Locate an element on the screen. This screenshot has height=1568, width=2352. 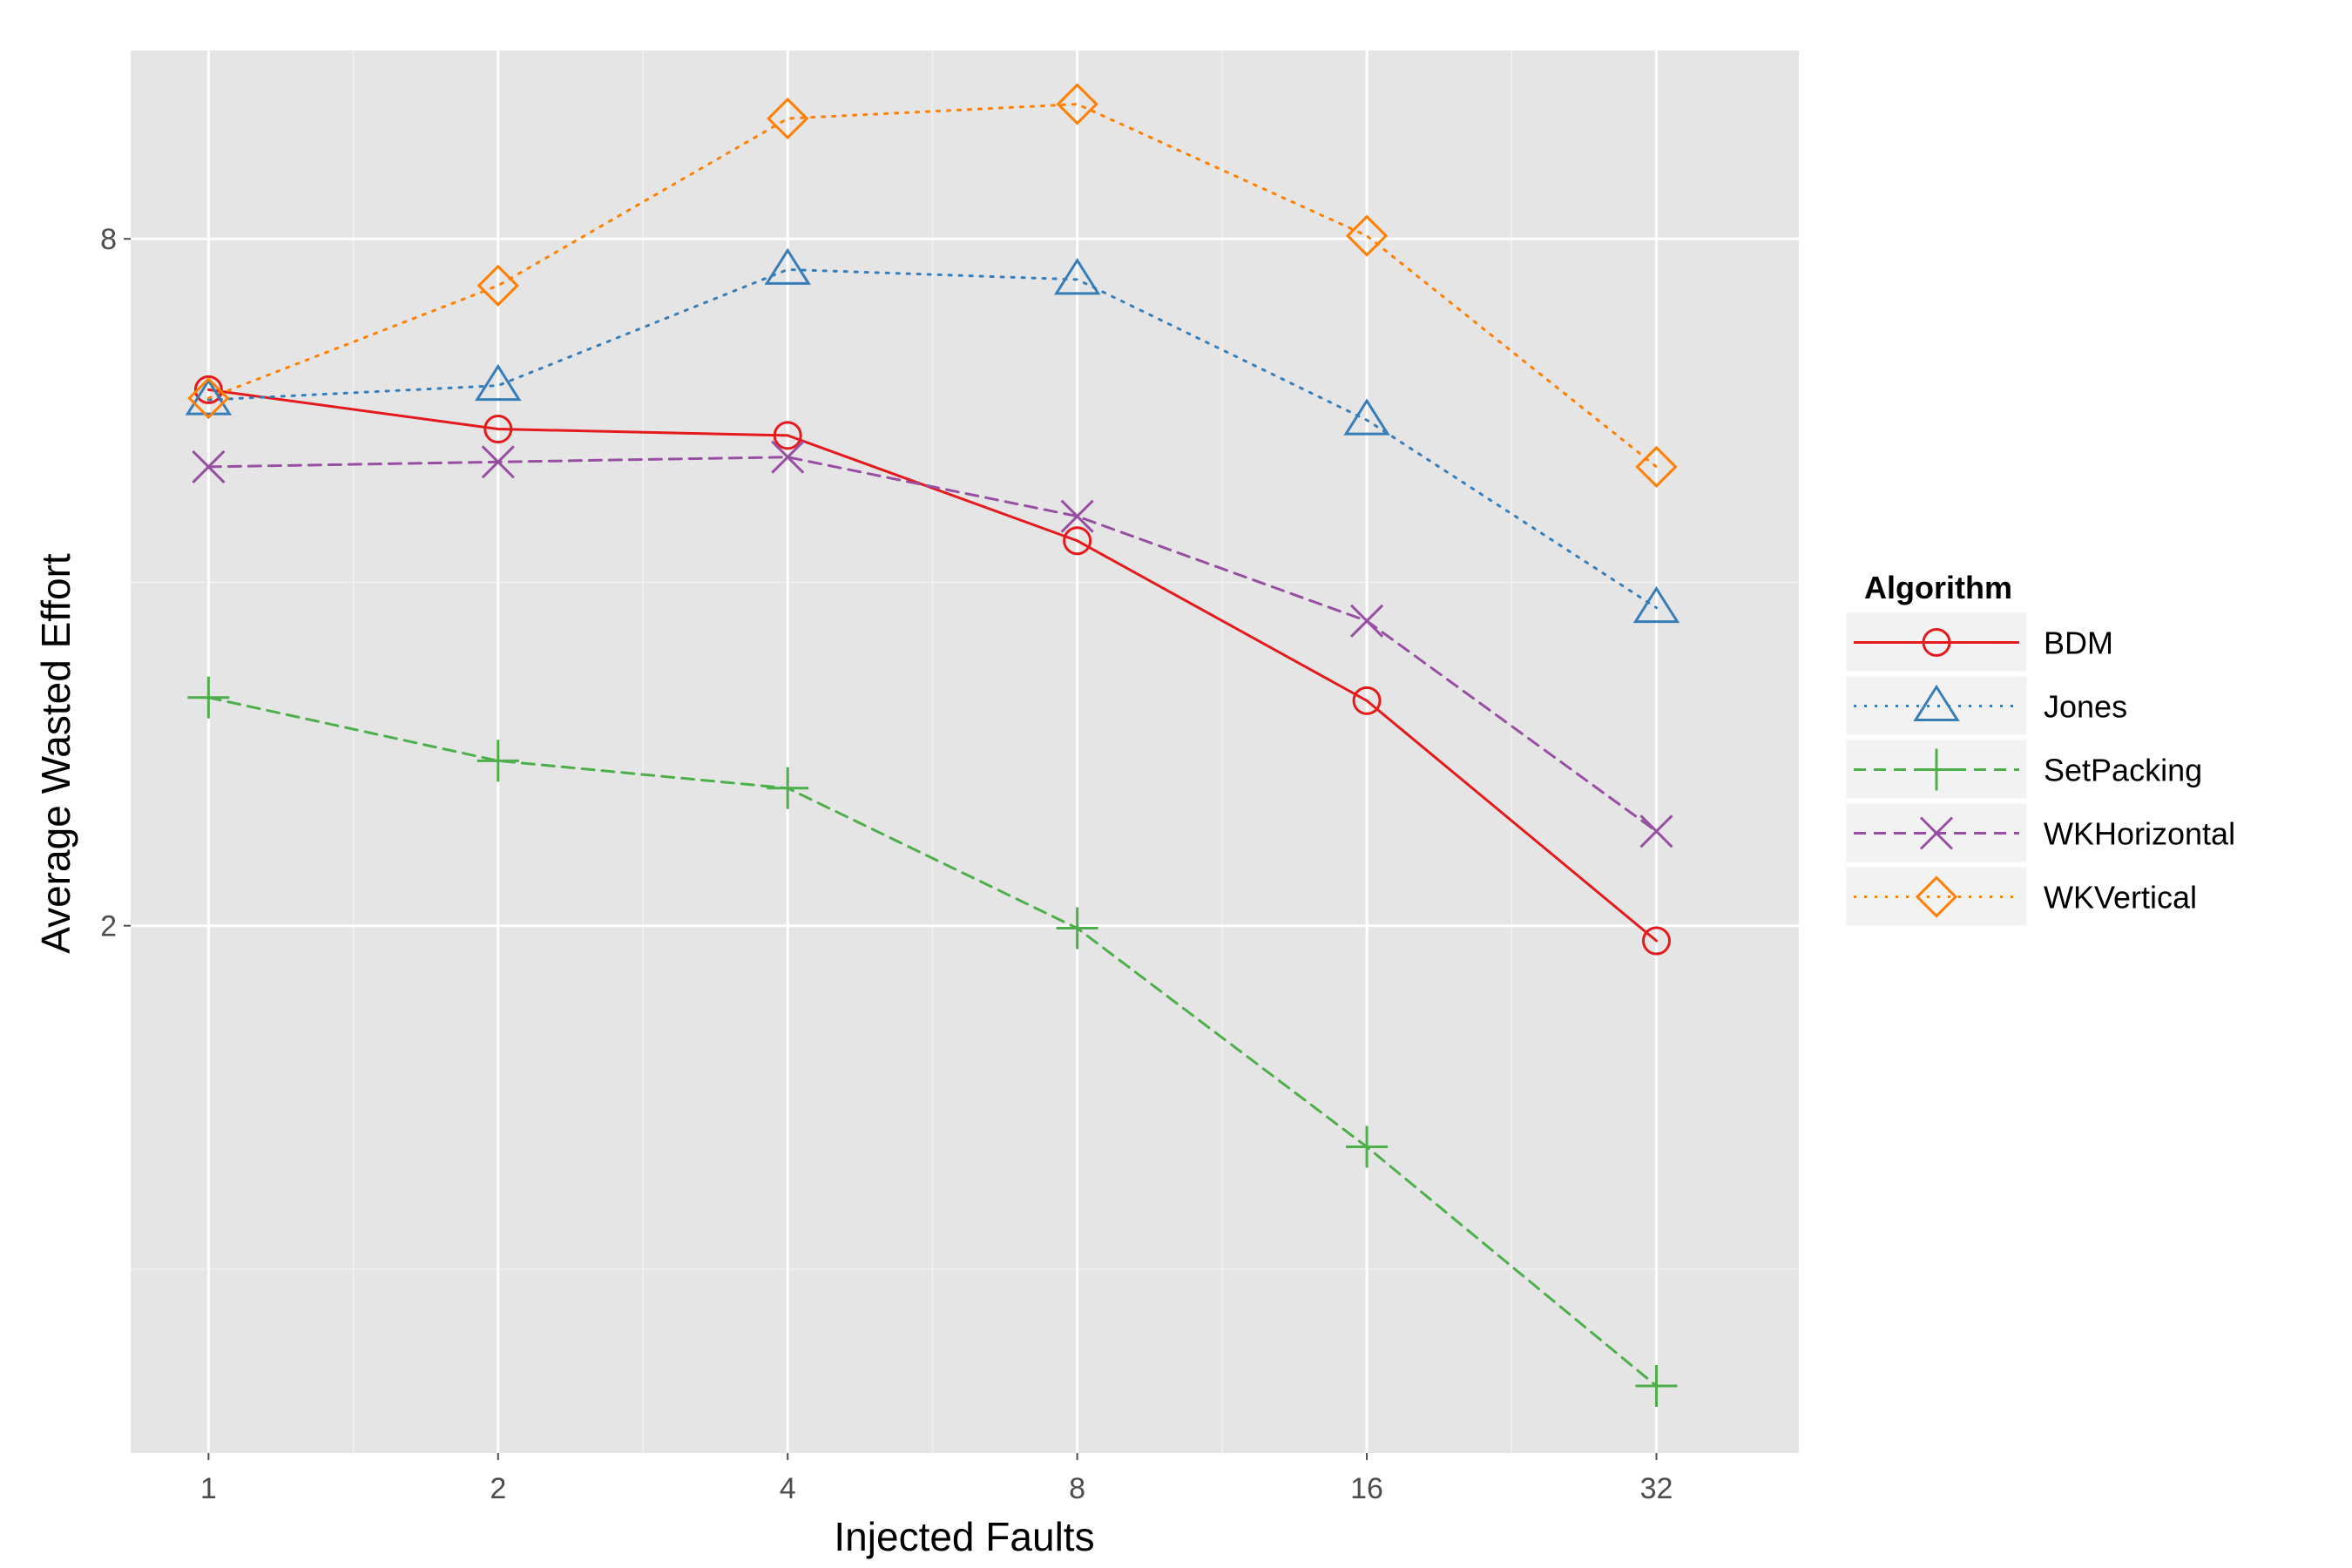
legend-label-setpacking: SetPacking is located at coordinates (2123, 770).